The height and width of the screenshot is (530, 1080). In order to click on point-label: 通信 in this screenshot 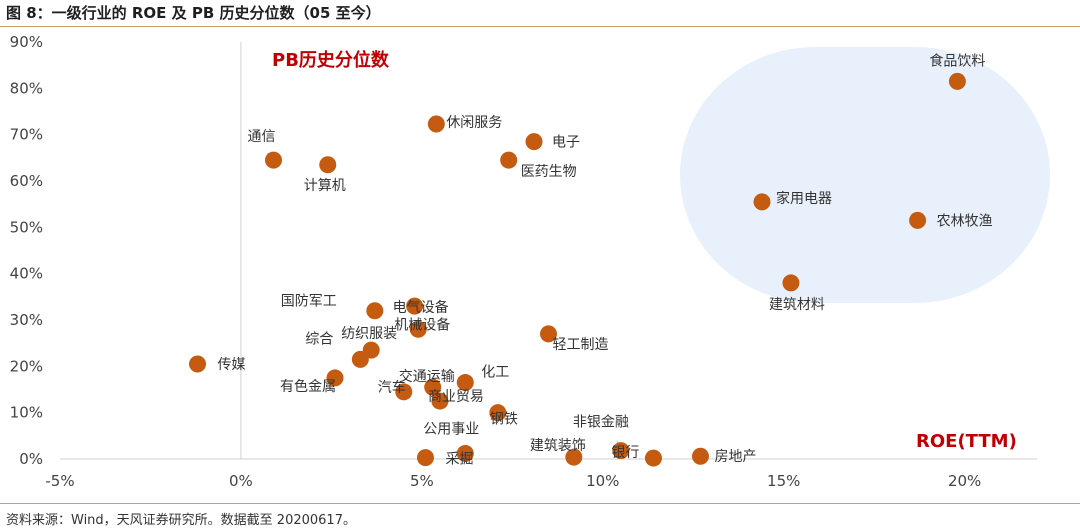, I will do `click(261, 137)`.